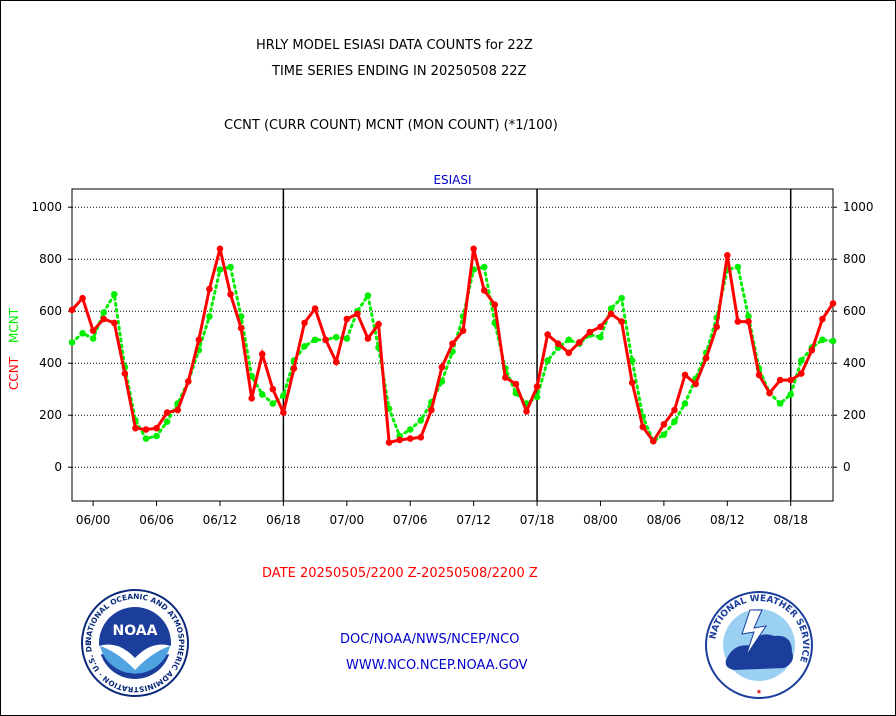  I want to click on x-tick-label: 08/00, so click(600, 520).